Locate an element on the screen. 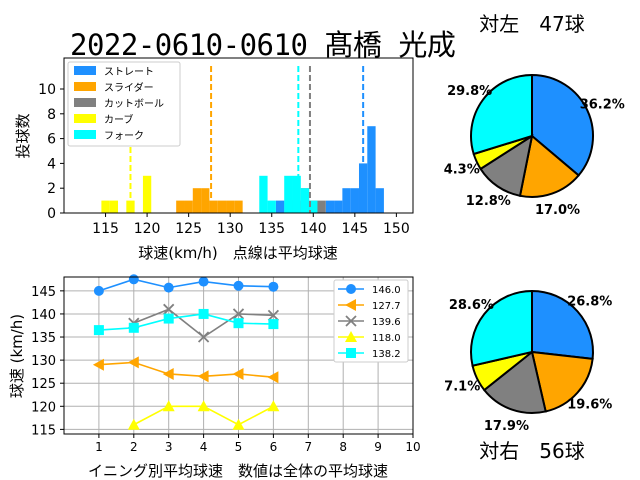  hist-y-axis-label: 投球数 is located at coordinates (23, 135).